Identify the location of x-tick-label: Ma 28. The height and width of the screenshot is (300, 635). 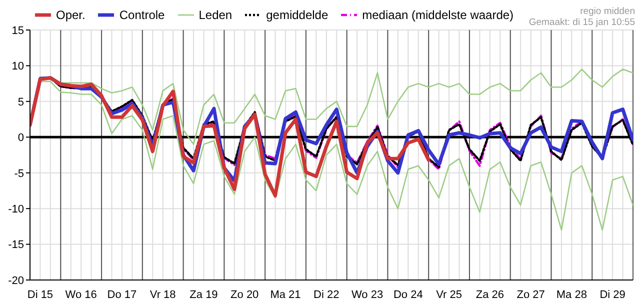
(571, 294).